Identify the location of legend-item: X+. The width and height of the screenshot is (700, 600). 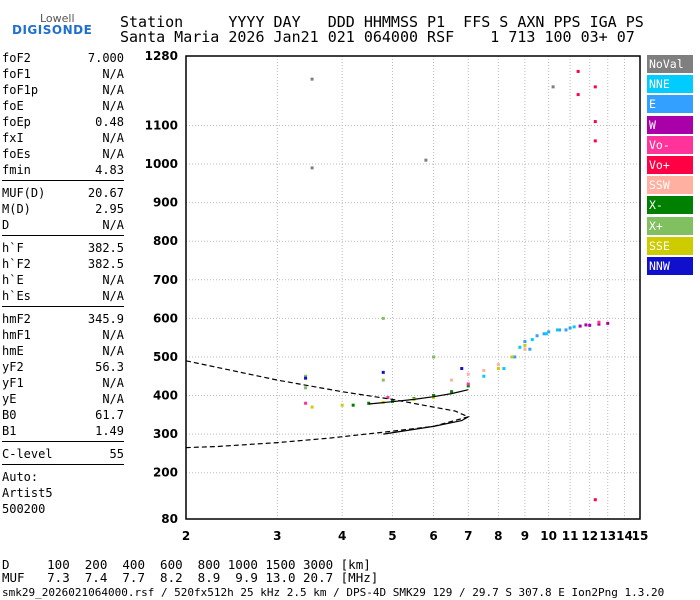
(670, 225).